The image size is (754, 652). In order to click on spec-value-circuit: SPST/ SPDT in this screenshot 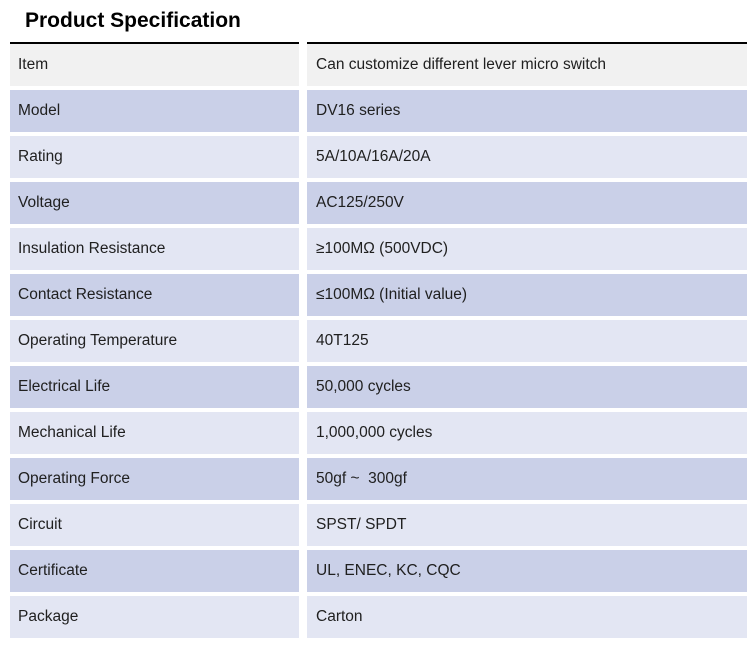, I will do `click(527, 525)`.